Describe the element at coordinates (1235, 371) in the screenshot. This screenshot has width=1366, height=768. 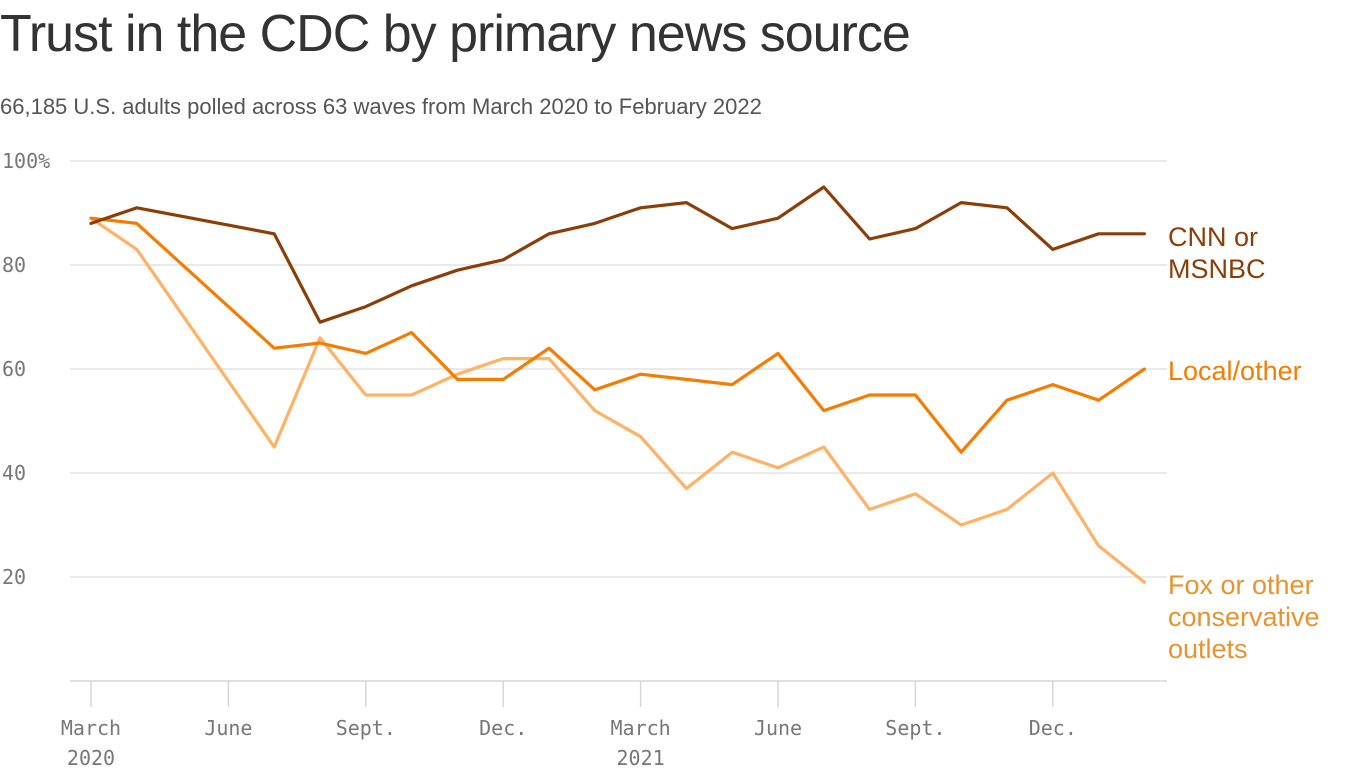
I see `series-label: Local/other` at that location.